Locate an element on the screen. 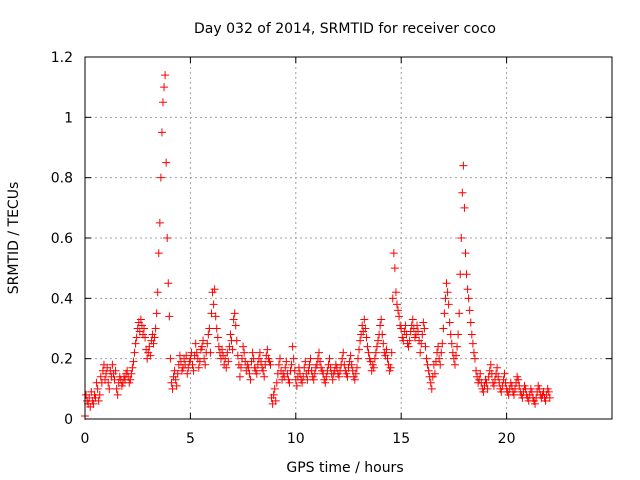 This screenshot has width=640, height=480. y-tick-label: 0.2 is located at coordinates (62, 360).